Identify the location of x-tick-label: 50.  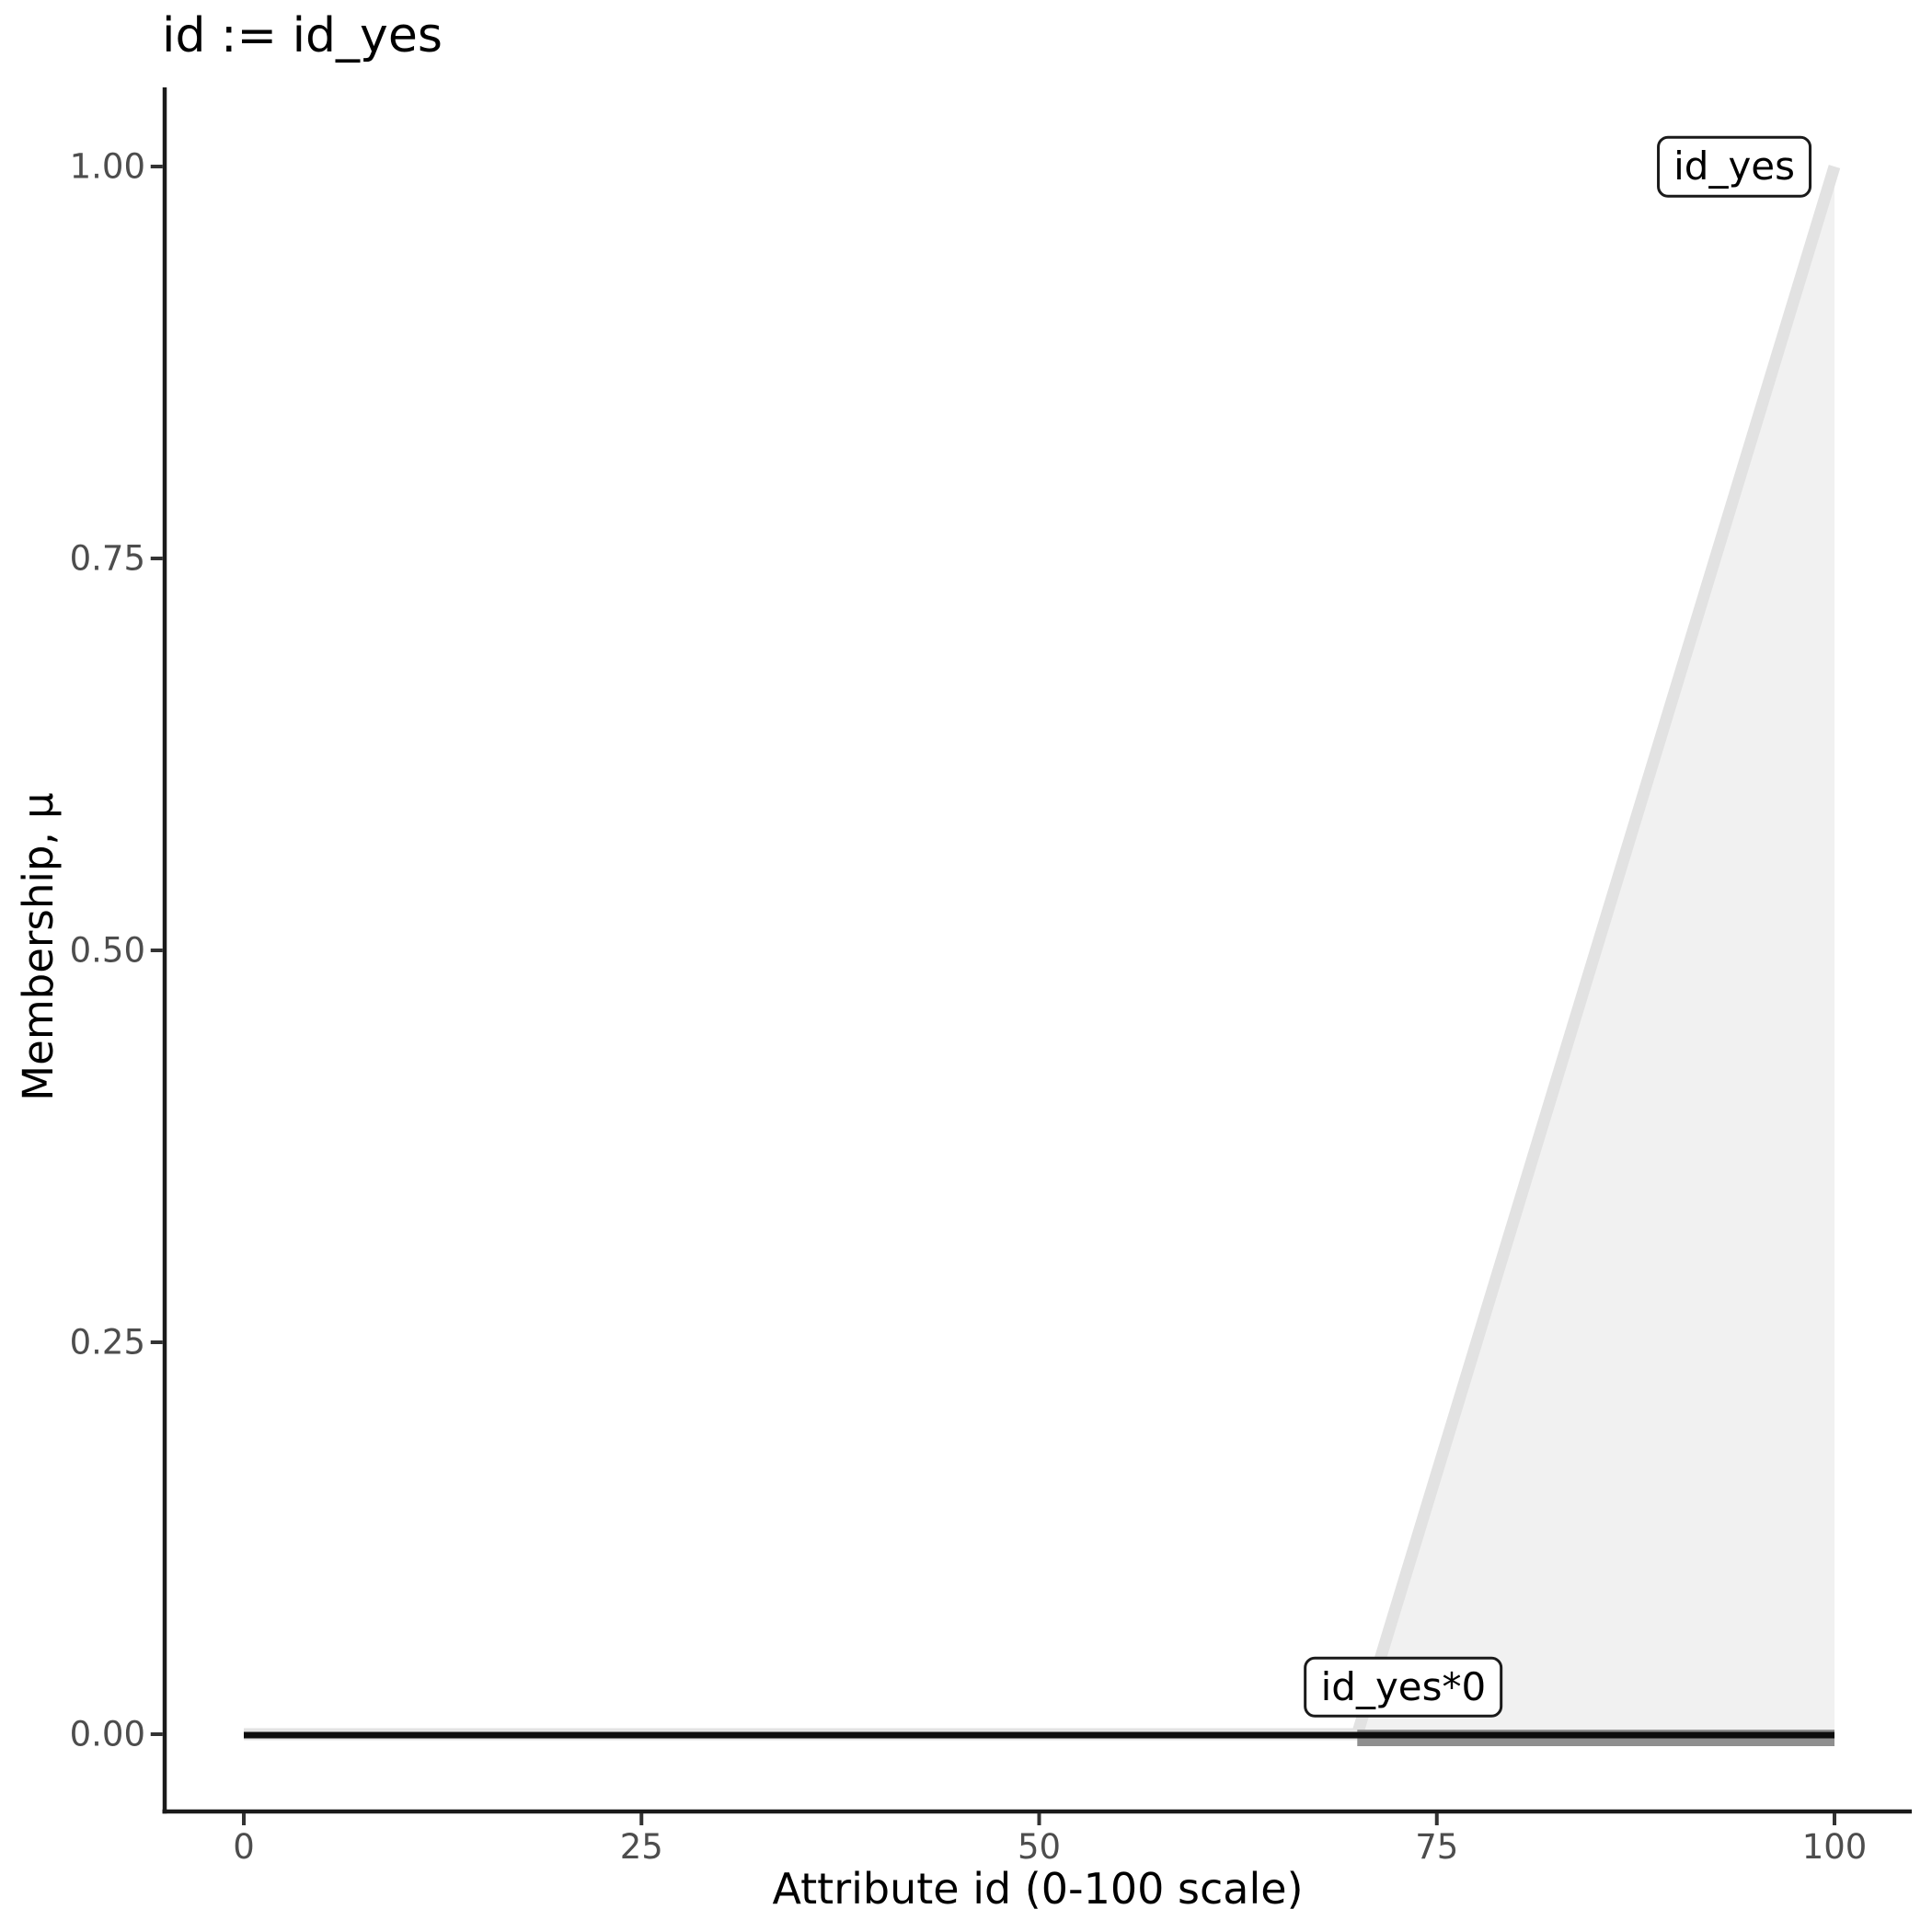
(1039, 1847).